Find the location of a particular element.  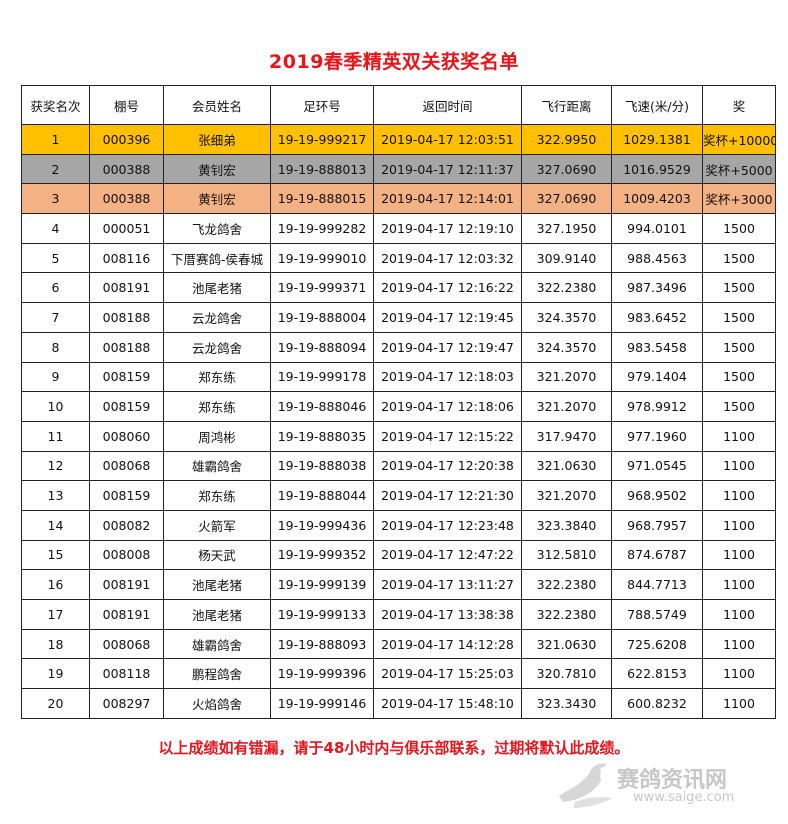

cell-rank: 5 is located at coordinates (55, 258).